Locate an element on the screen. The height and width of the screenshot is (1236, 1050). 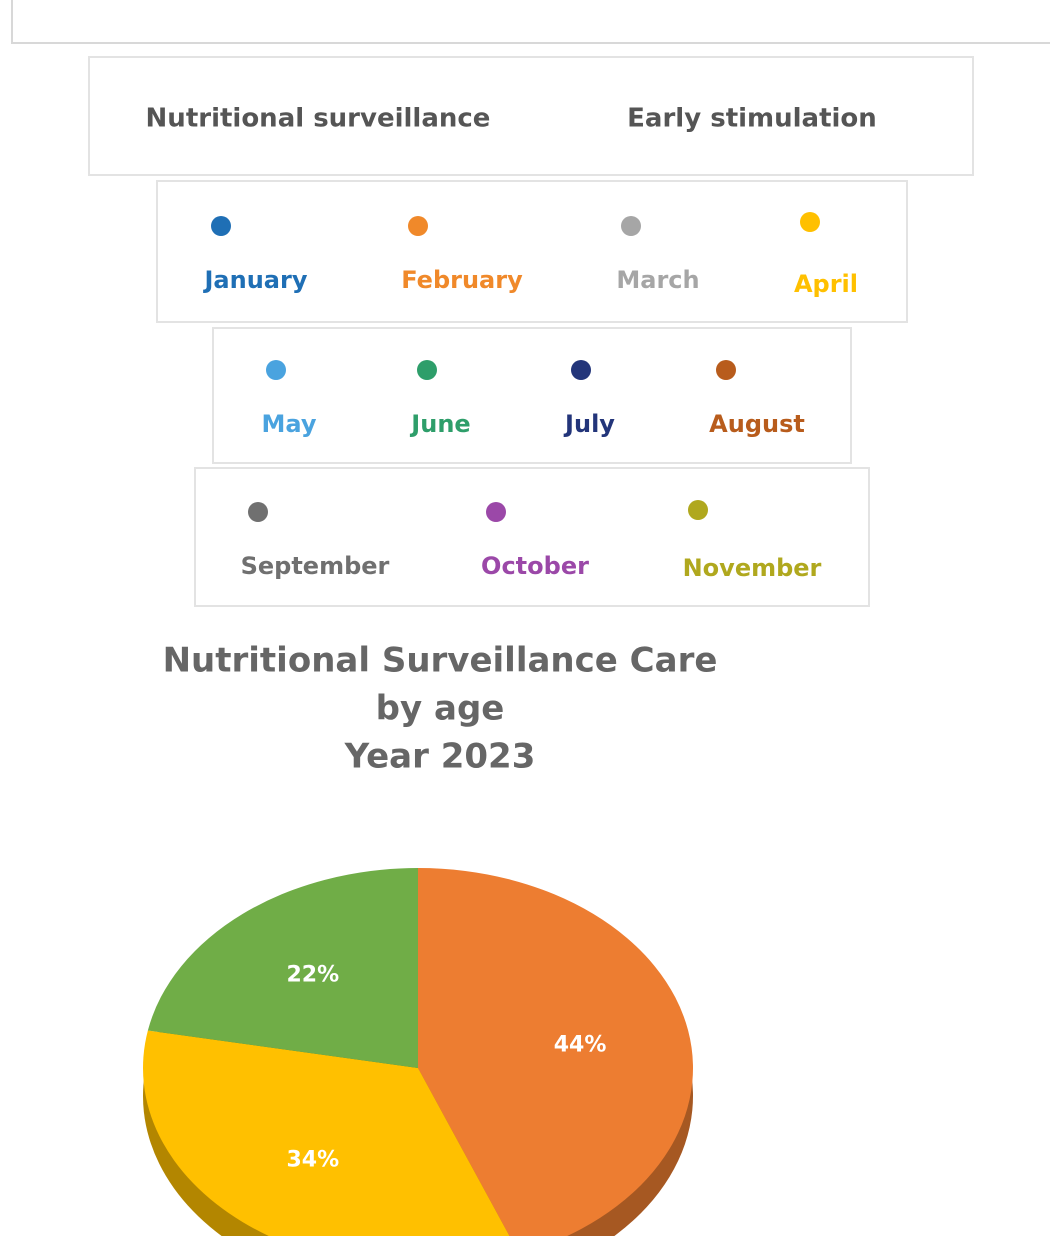
data-label: 34% is located at coordinates (312, 1159).